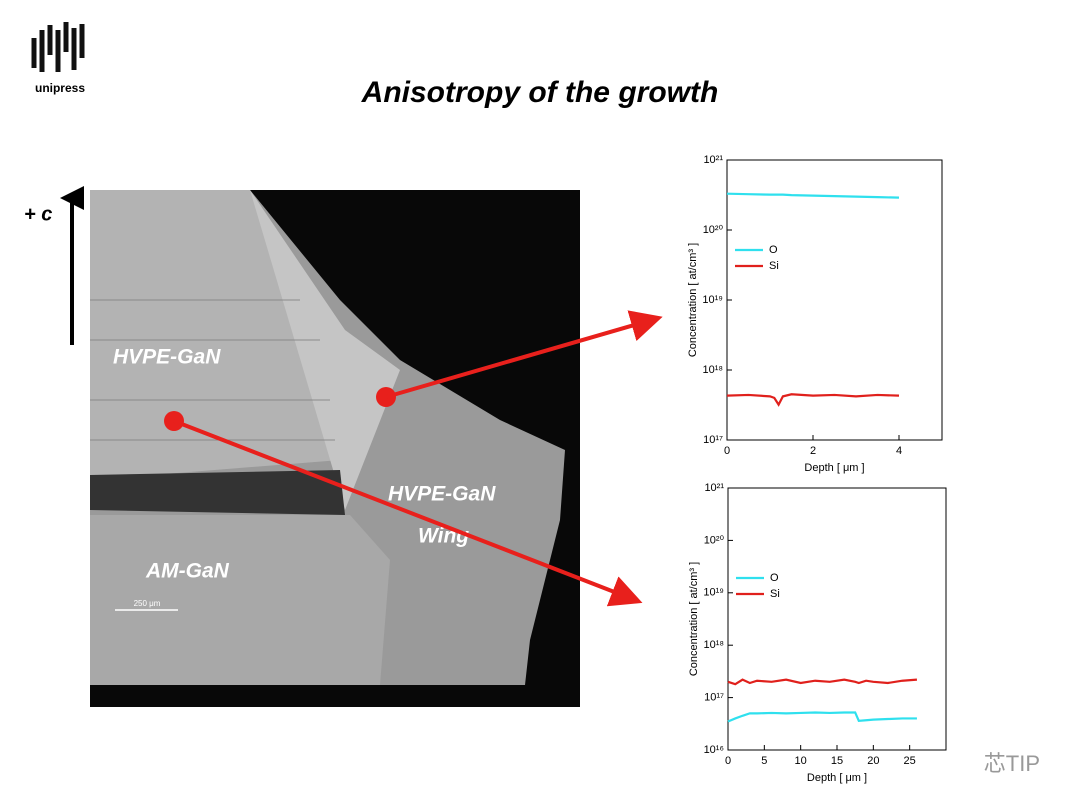 The image size is (1080, 810). Describe the element at coordinates (540, 92) in the screenshot. I see `title: Anisotropy of the growth` at that location.